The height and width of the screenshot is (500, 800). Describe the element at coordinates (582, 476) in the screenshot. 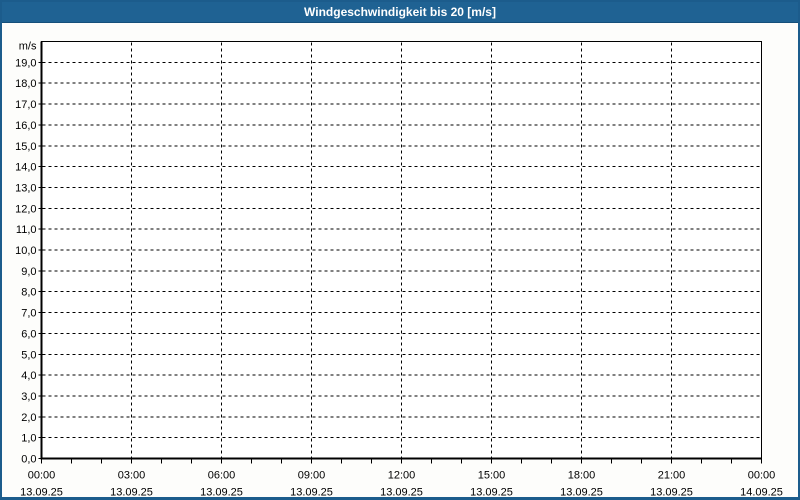

I see `x-axis-time-label: 18:00` at that location.